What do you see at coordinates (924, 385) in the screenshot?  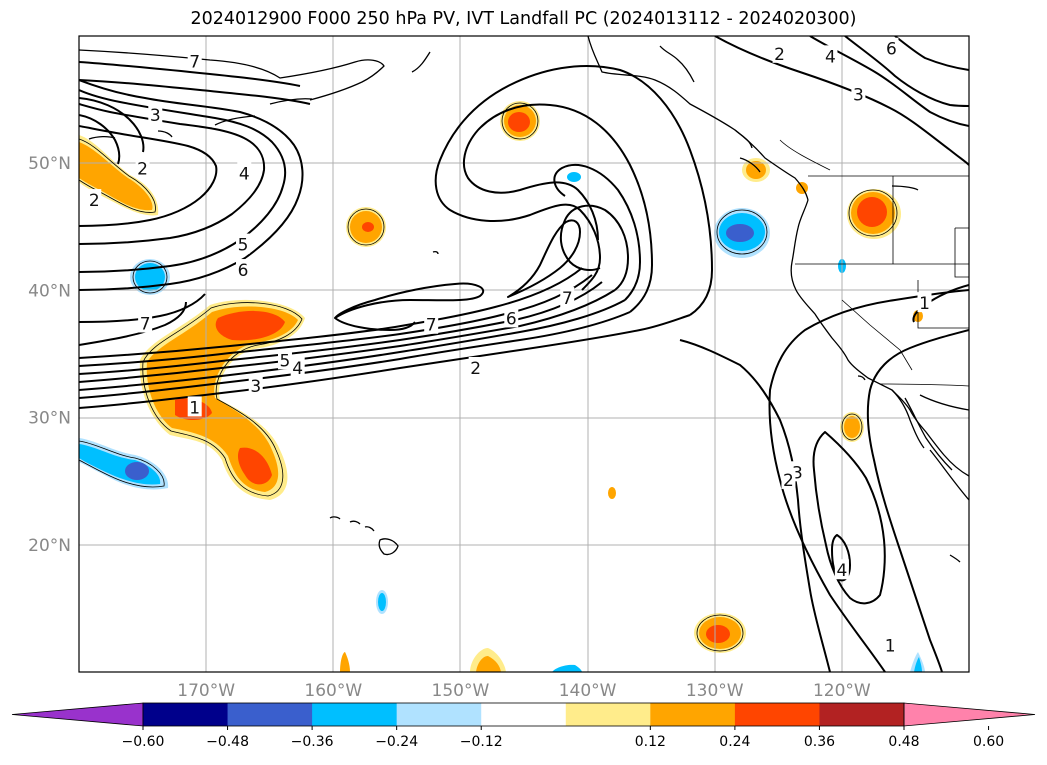 I see `border-us-mexico` at bounding box center [924, 385].